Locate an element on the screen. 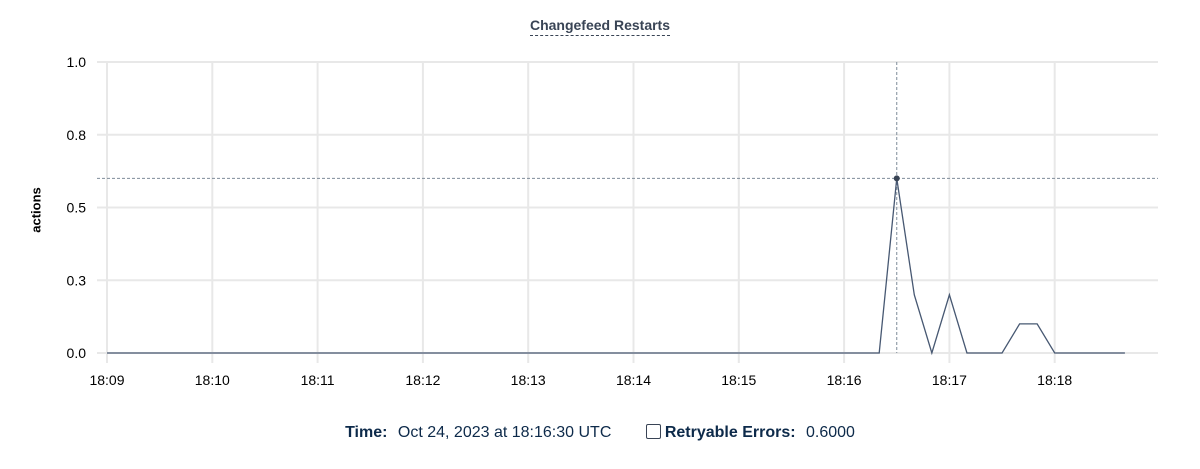  x-tick-label: 18:14 is located at coordinates (633, 380).